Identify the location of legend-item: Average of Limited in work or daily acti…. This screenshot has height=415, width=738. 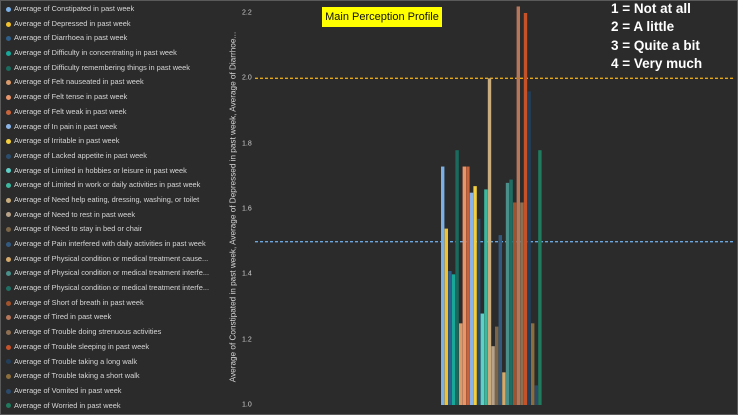
(118, 185).